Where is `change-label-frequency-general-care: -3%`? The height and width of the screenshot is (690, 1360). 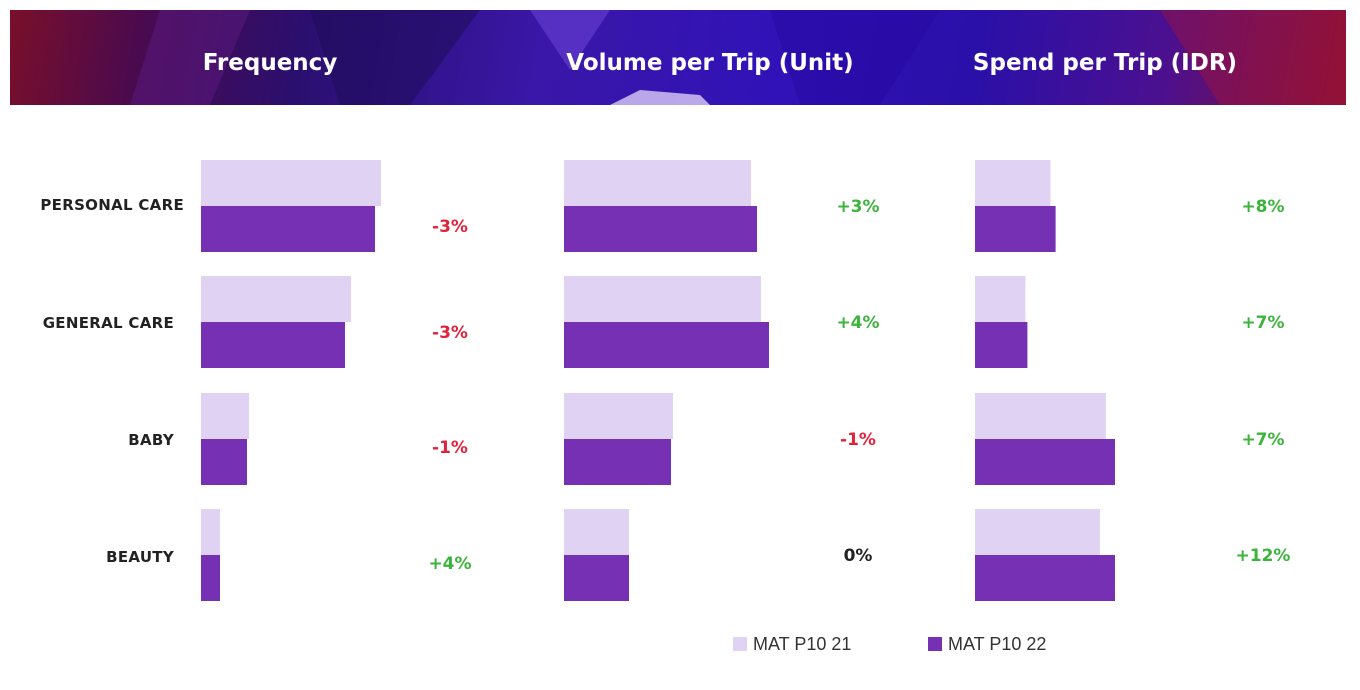
change-label-frequency-general-care: -3% is located at coordinates (450, 333).